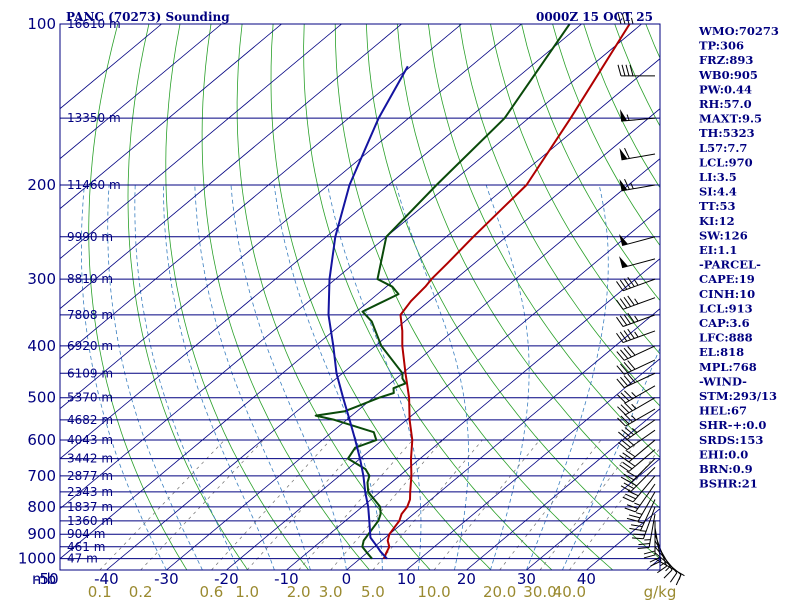 The height and width of the screenshot is (600, 800). What do you see at coordinates (41, 279) in the screenshot?
I see `pressure-tick-label: 300` at bounding box center [41, 279].